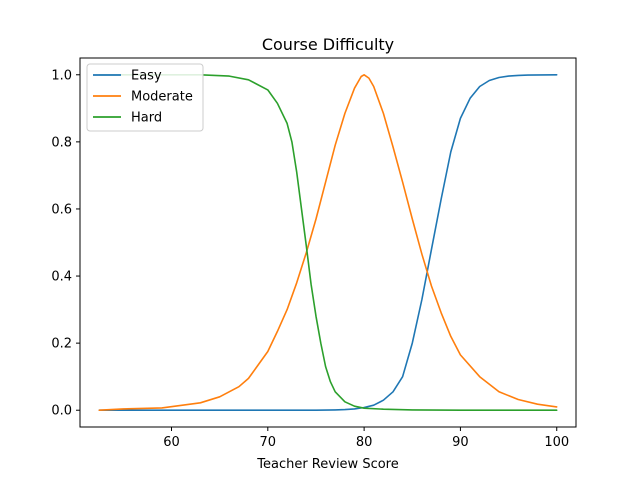  Describe the element at coordinates (460, 442) in the screenshot. I see `x-tick-label: 90` at that location.